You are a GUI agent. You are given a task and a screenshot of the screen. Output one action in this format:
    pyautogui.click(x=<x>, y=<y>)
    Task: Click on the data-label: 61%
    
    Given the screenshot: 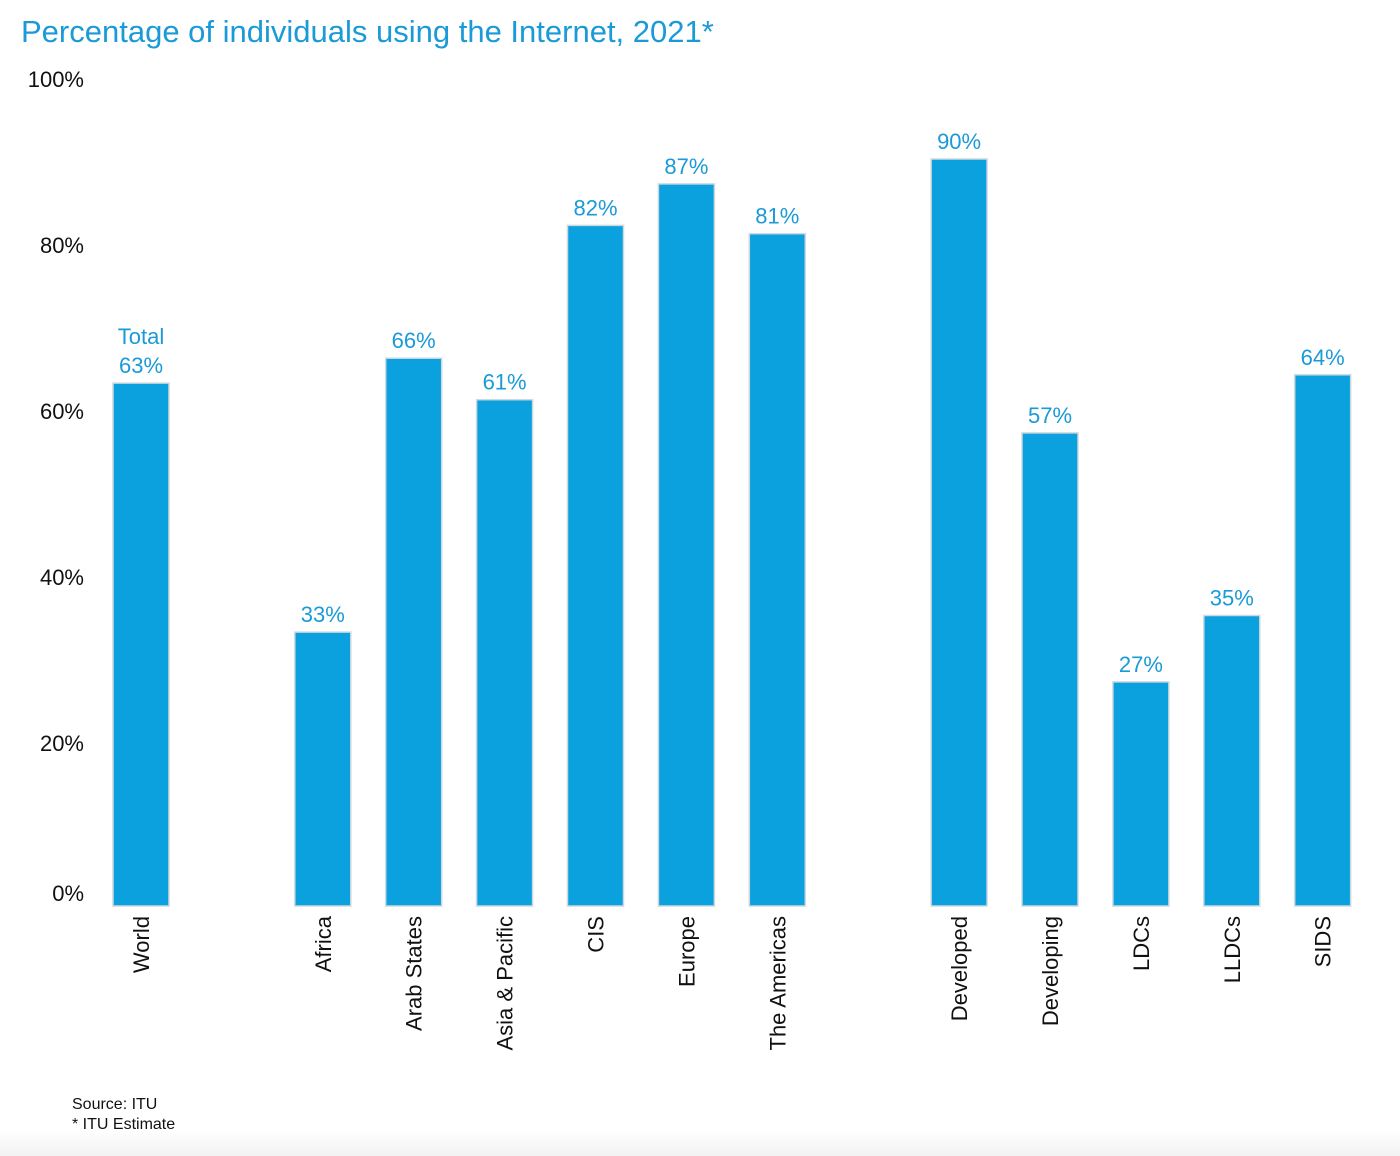 What is the action you would take?
    pyautogui.click(x=505, y=382)
    